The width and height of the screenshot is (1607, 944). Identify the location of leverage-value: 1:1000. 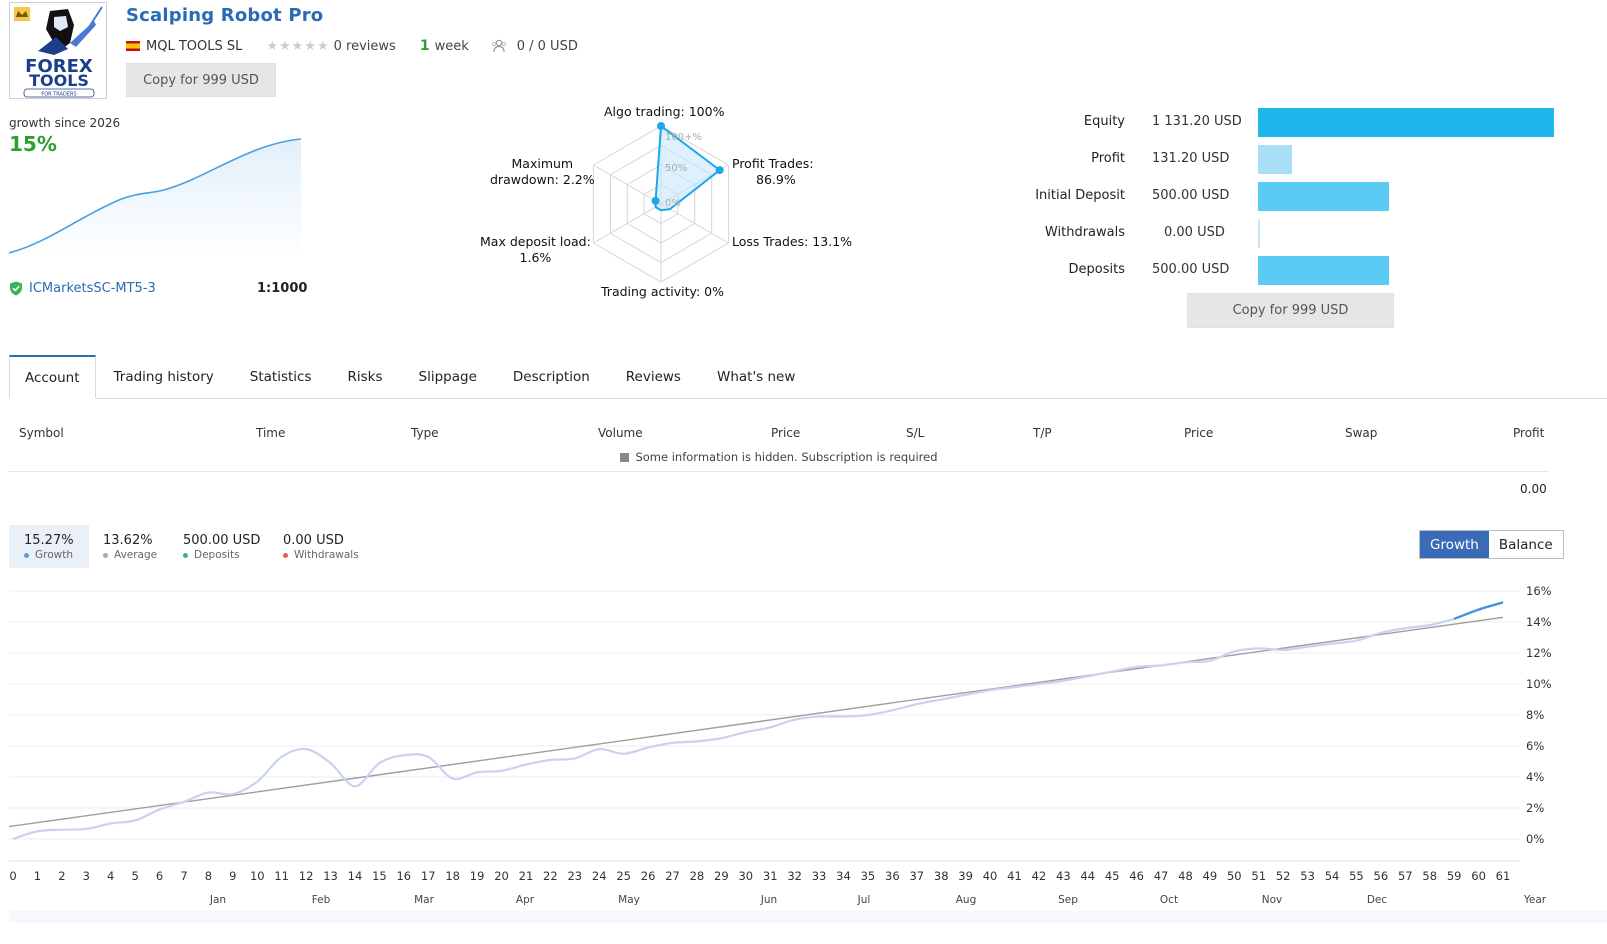
(282, 288).